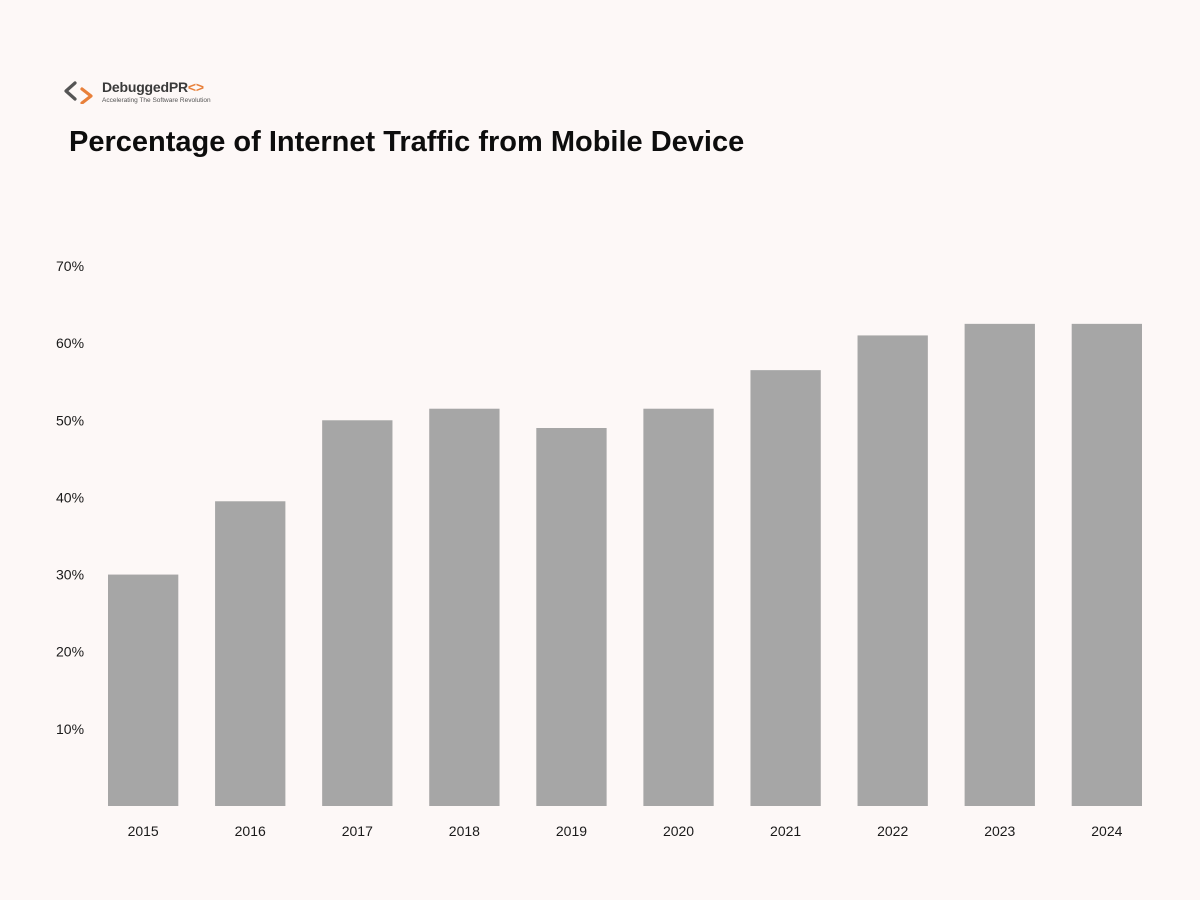 The image size is (1200, 900). Describe the element at coordinates (70, 343) in the screenshot. I see `y-tick-label: 60%` at that location.